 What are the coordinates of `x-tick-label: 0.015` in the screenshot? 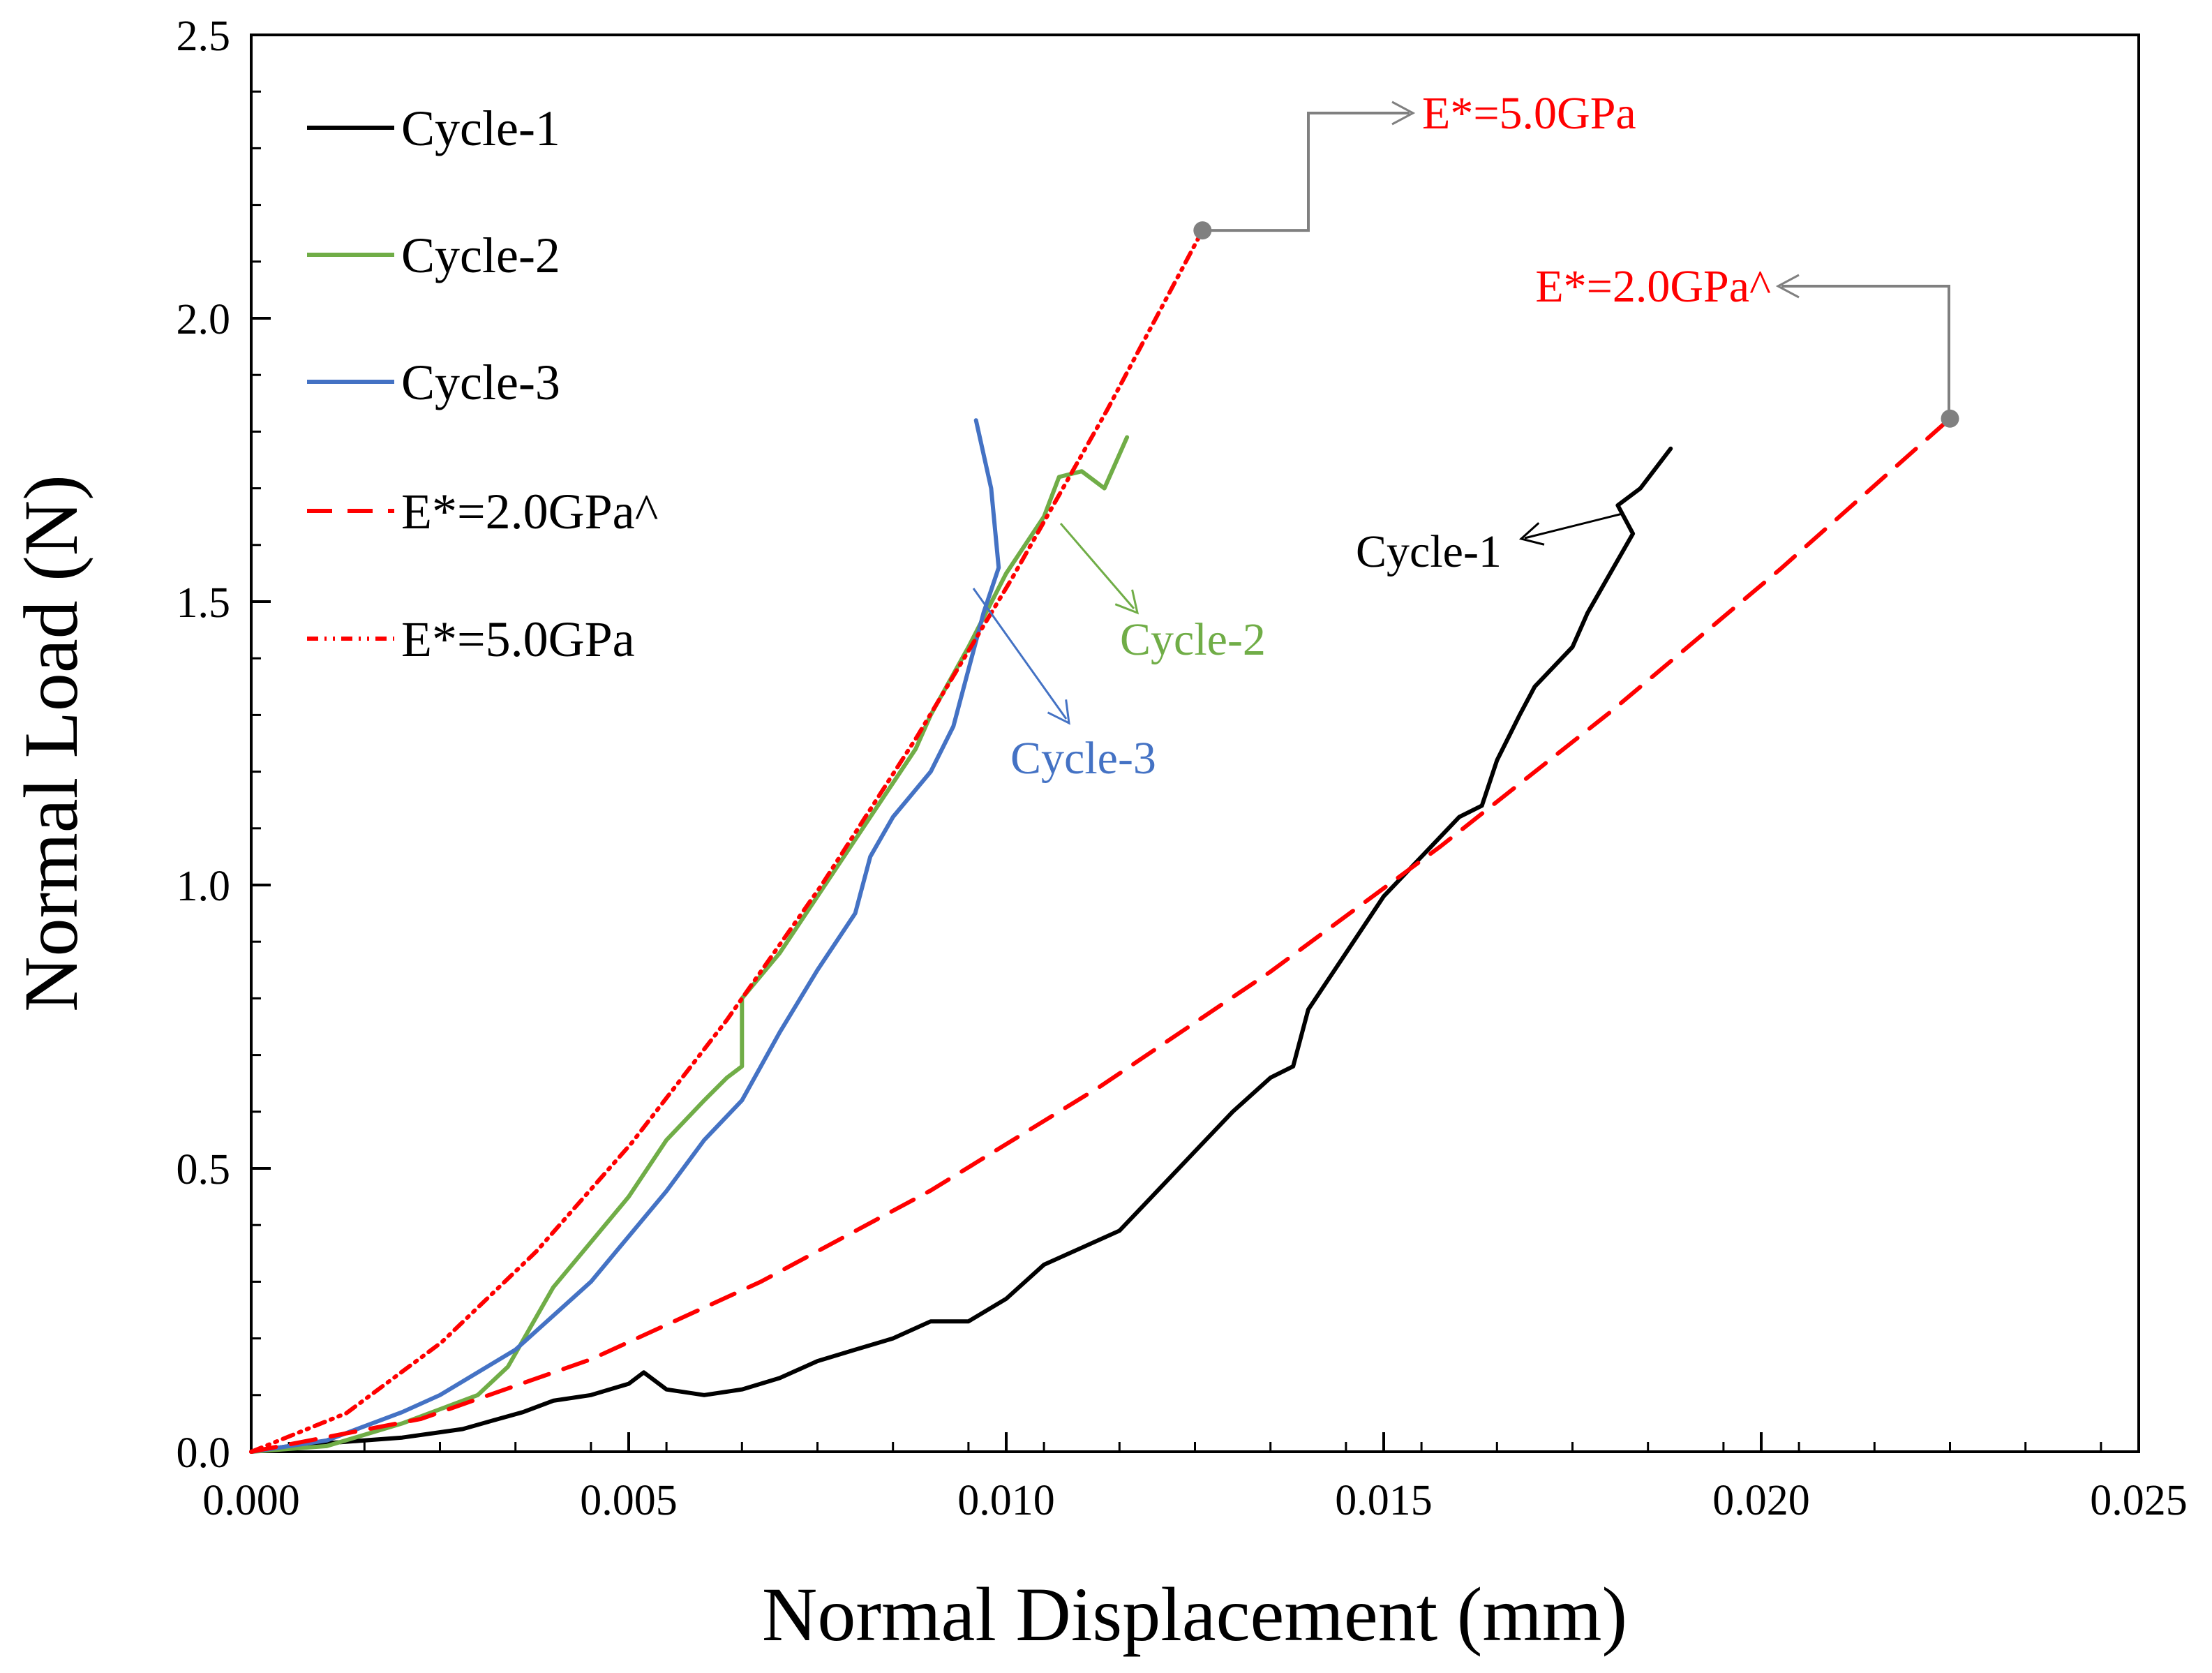 It's located at (1384, 1501).